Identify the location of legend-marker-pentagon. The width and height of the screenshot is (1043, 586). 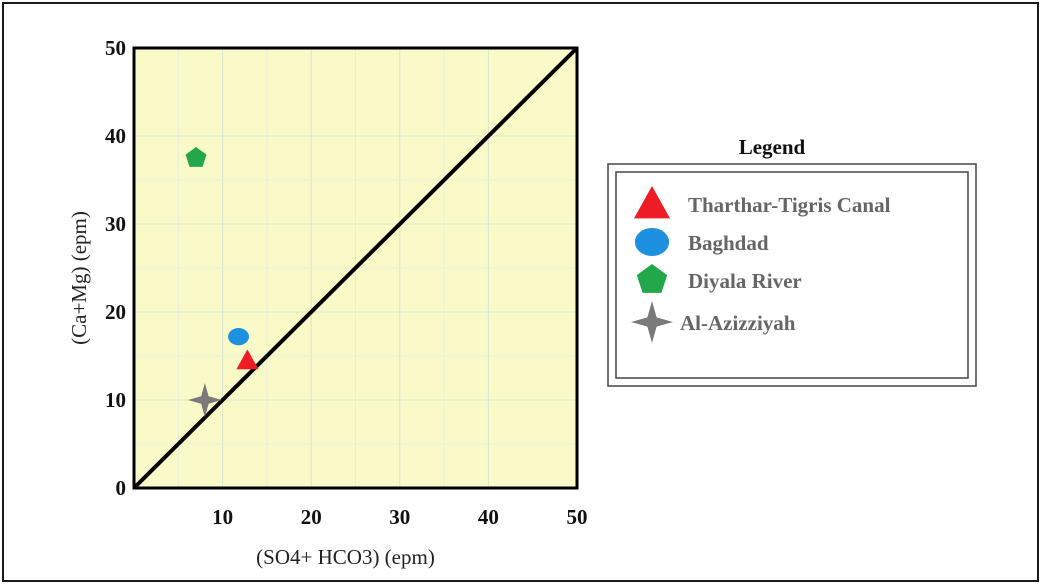
(652, 278).